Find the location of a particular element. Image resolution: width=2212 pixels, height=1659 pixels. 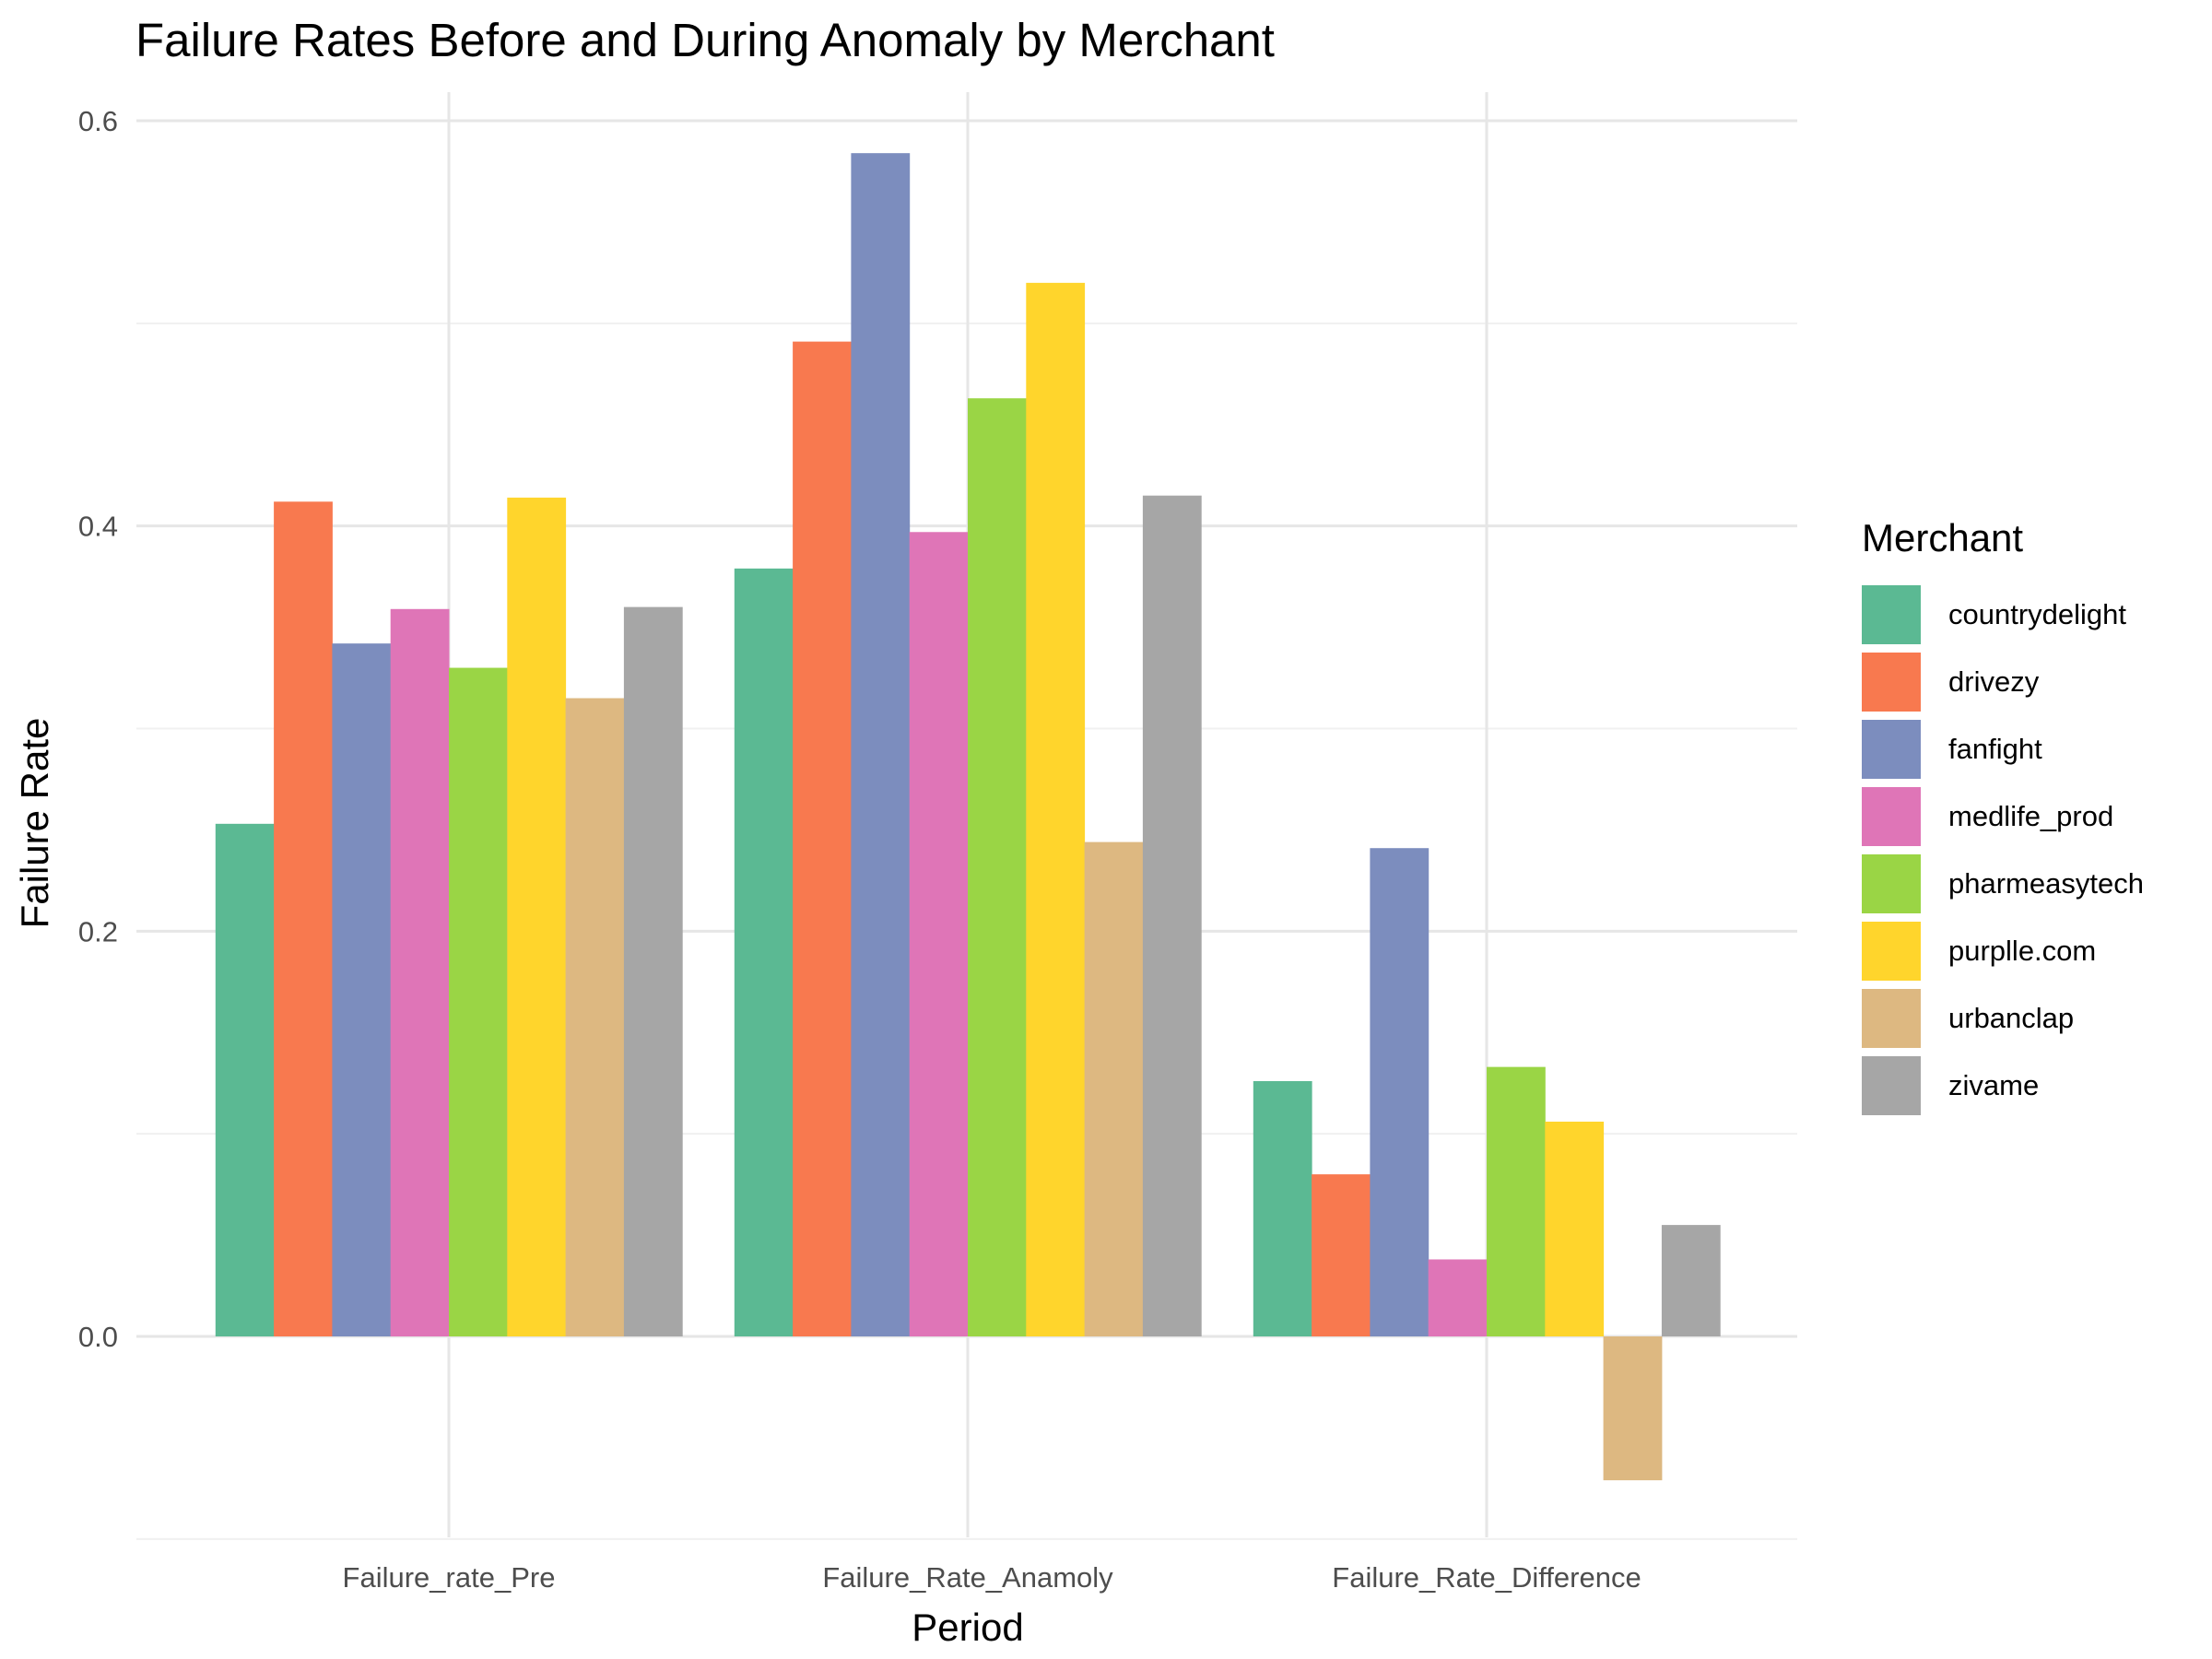

legend-item: urbanclap is located at coordinates (2003, 1018).